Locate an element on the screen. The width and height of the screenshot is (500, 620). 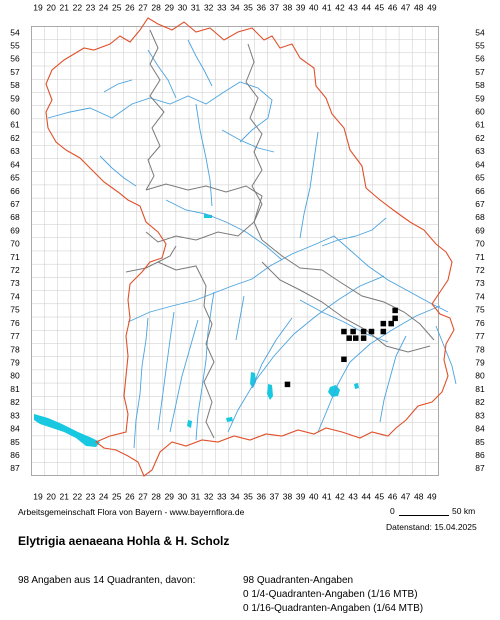
row-label: 75 is located at coordinates (480, 310).